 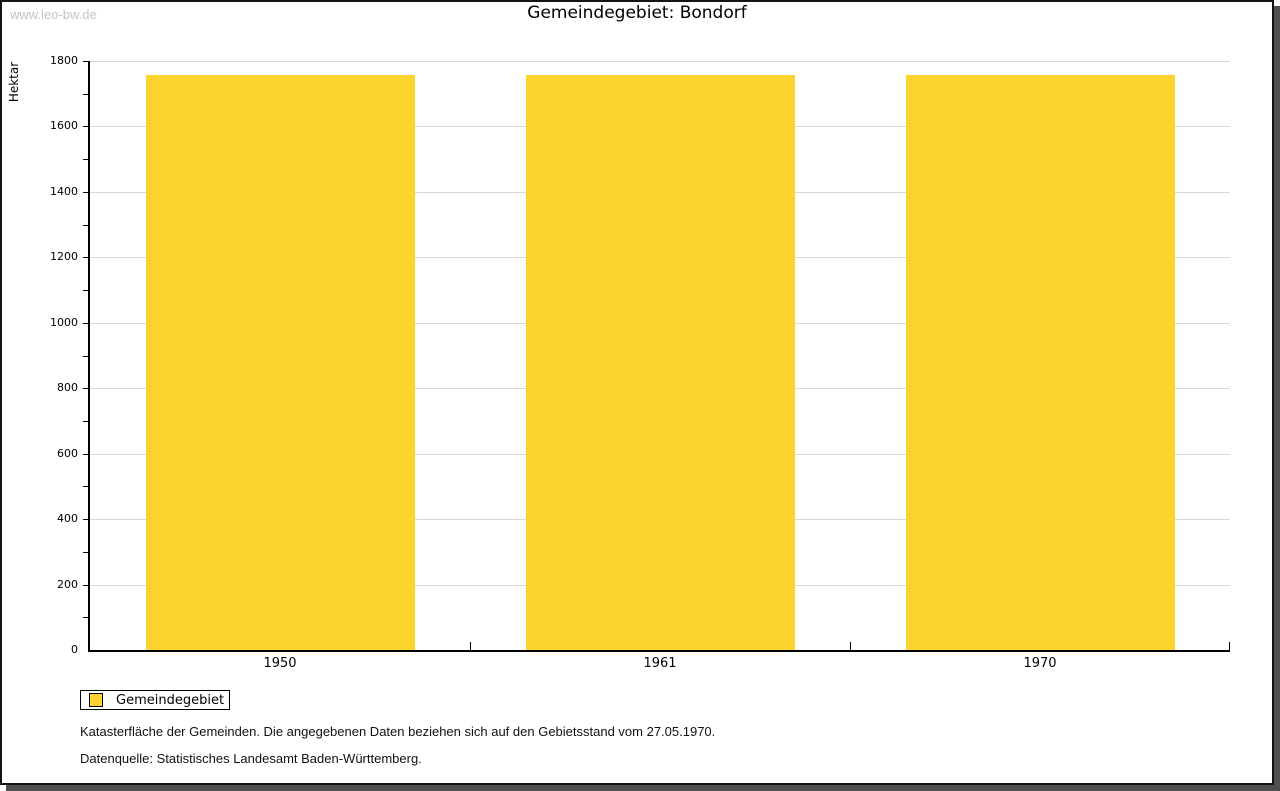 What do you see at coordinates (64, 322) in the screenshot?
I see `y-tick-label: 1000` at bounding box center [64, 322].